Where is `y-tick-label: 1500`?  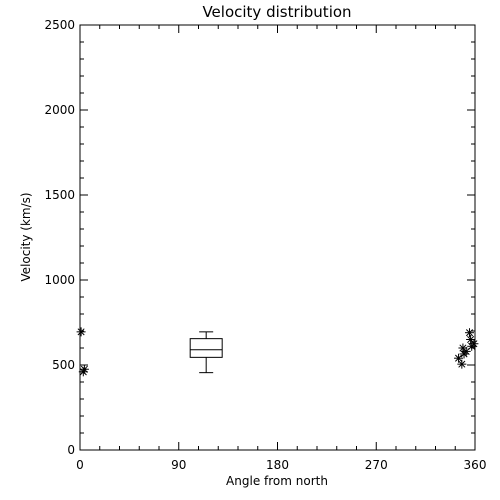
y-tick-label: 1500 is located at coordinates (59, 195).